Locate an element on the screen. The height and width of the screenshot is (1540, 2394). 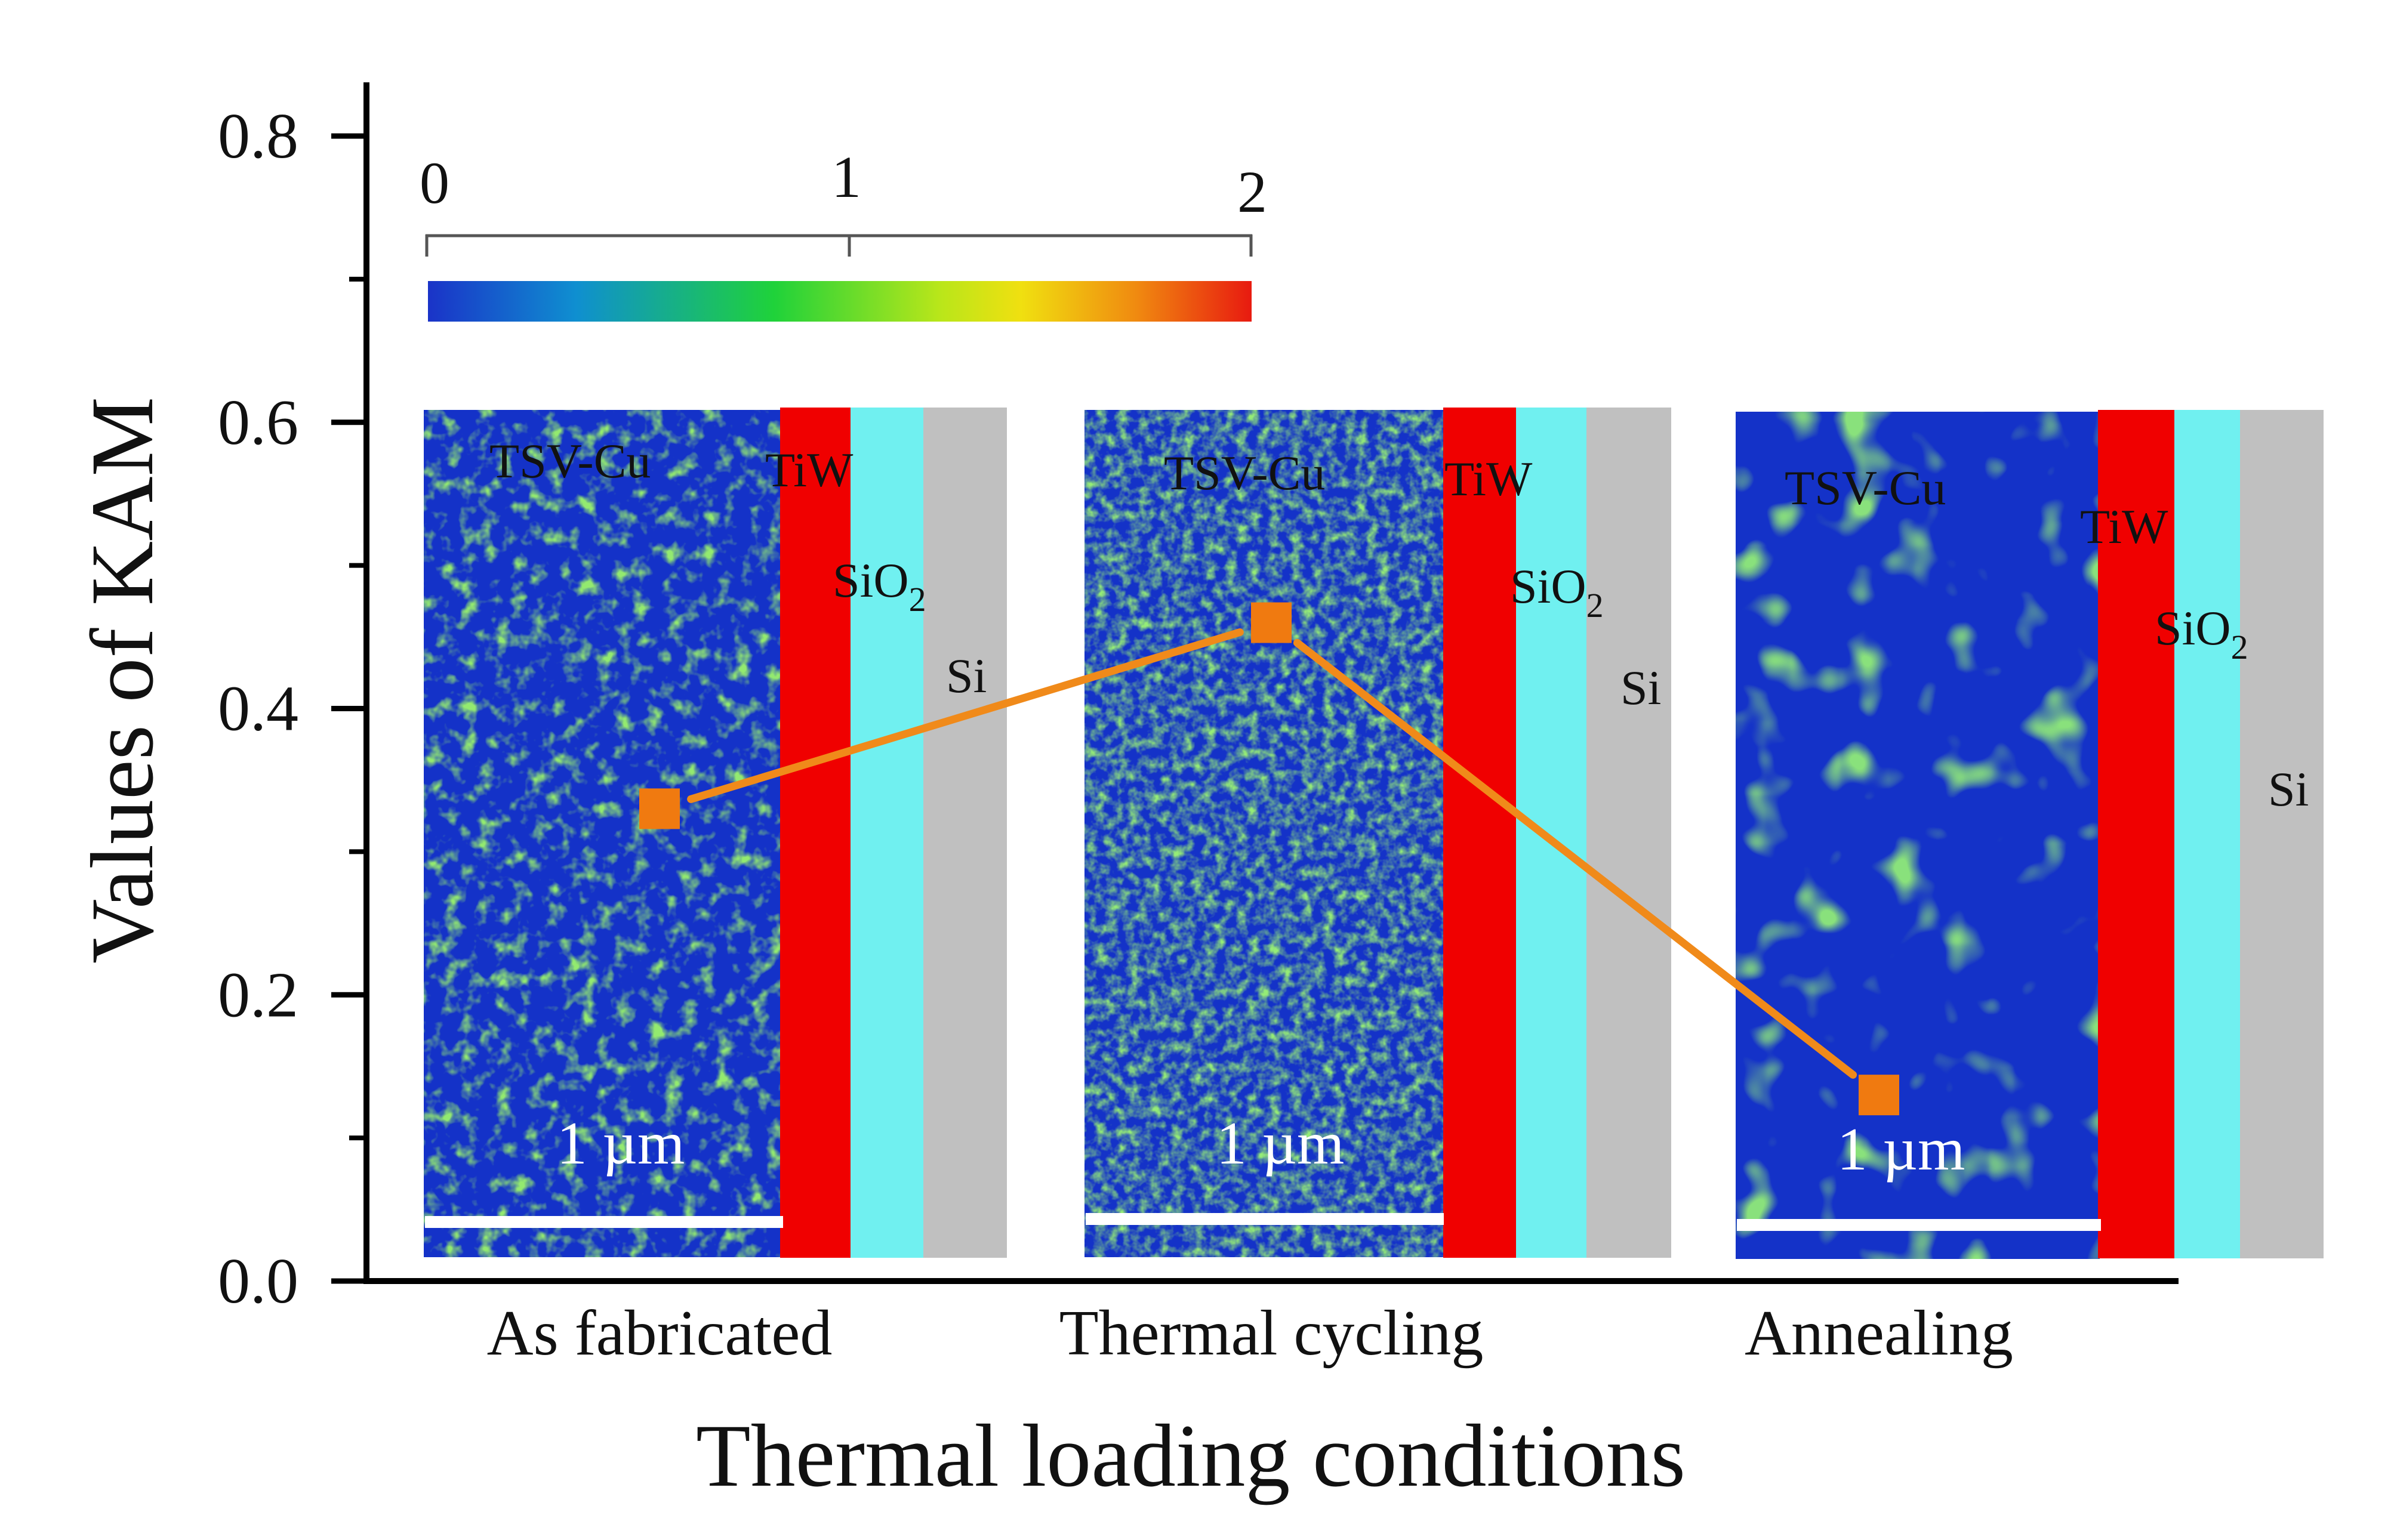
micrograph-annealing: TSV-Cu TiW SiO2 Si 1 µm is located at coordinates (2030, 834).